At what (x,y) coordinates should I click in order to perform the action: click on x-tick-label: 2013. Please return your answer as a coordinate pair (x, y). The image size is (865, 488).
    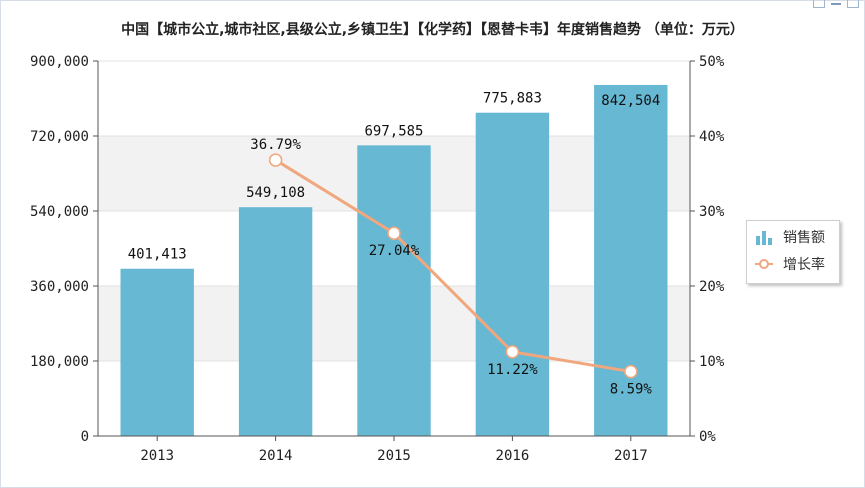
    Looking at the image, I should click on (157, 456).